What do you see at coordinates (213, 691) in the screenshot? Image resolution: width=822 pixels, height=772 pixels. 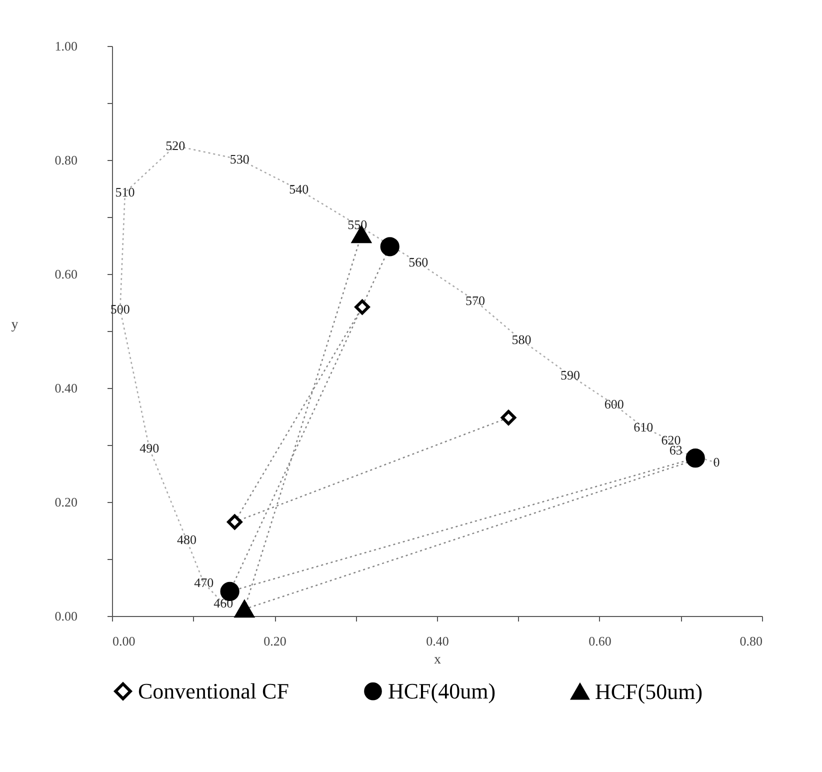 I see `legend-label: Conventional CF` at bounding box center [213, 691].